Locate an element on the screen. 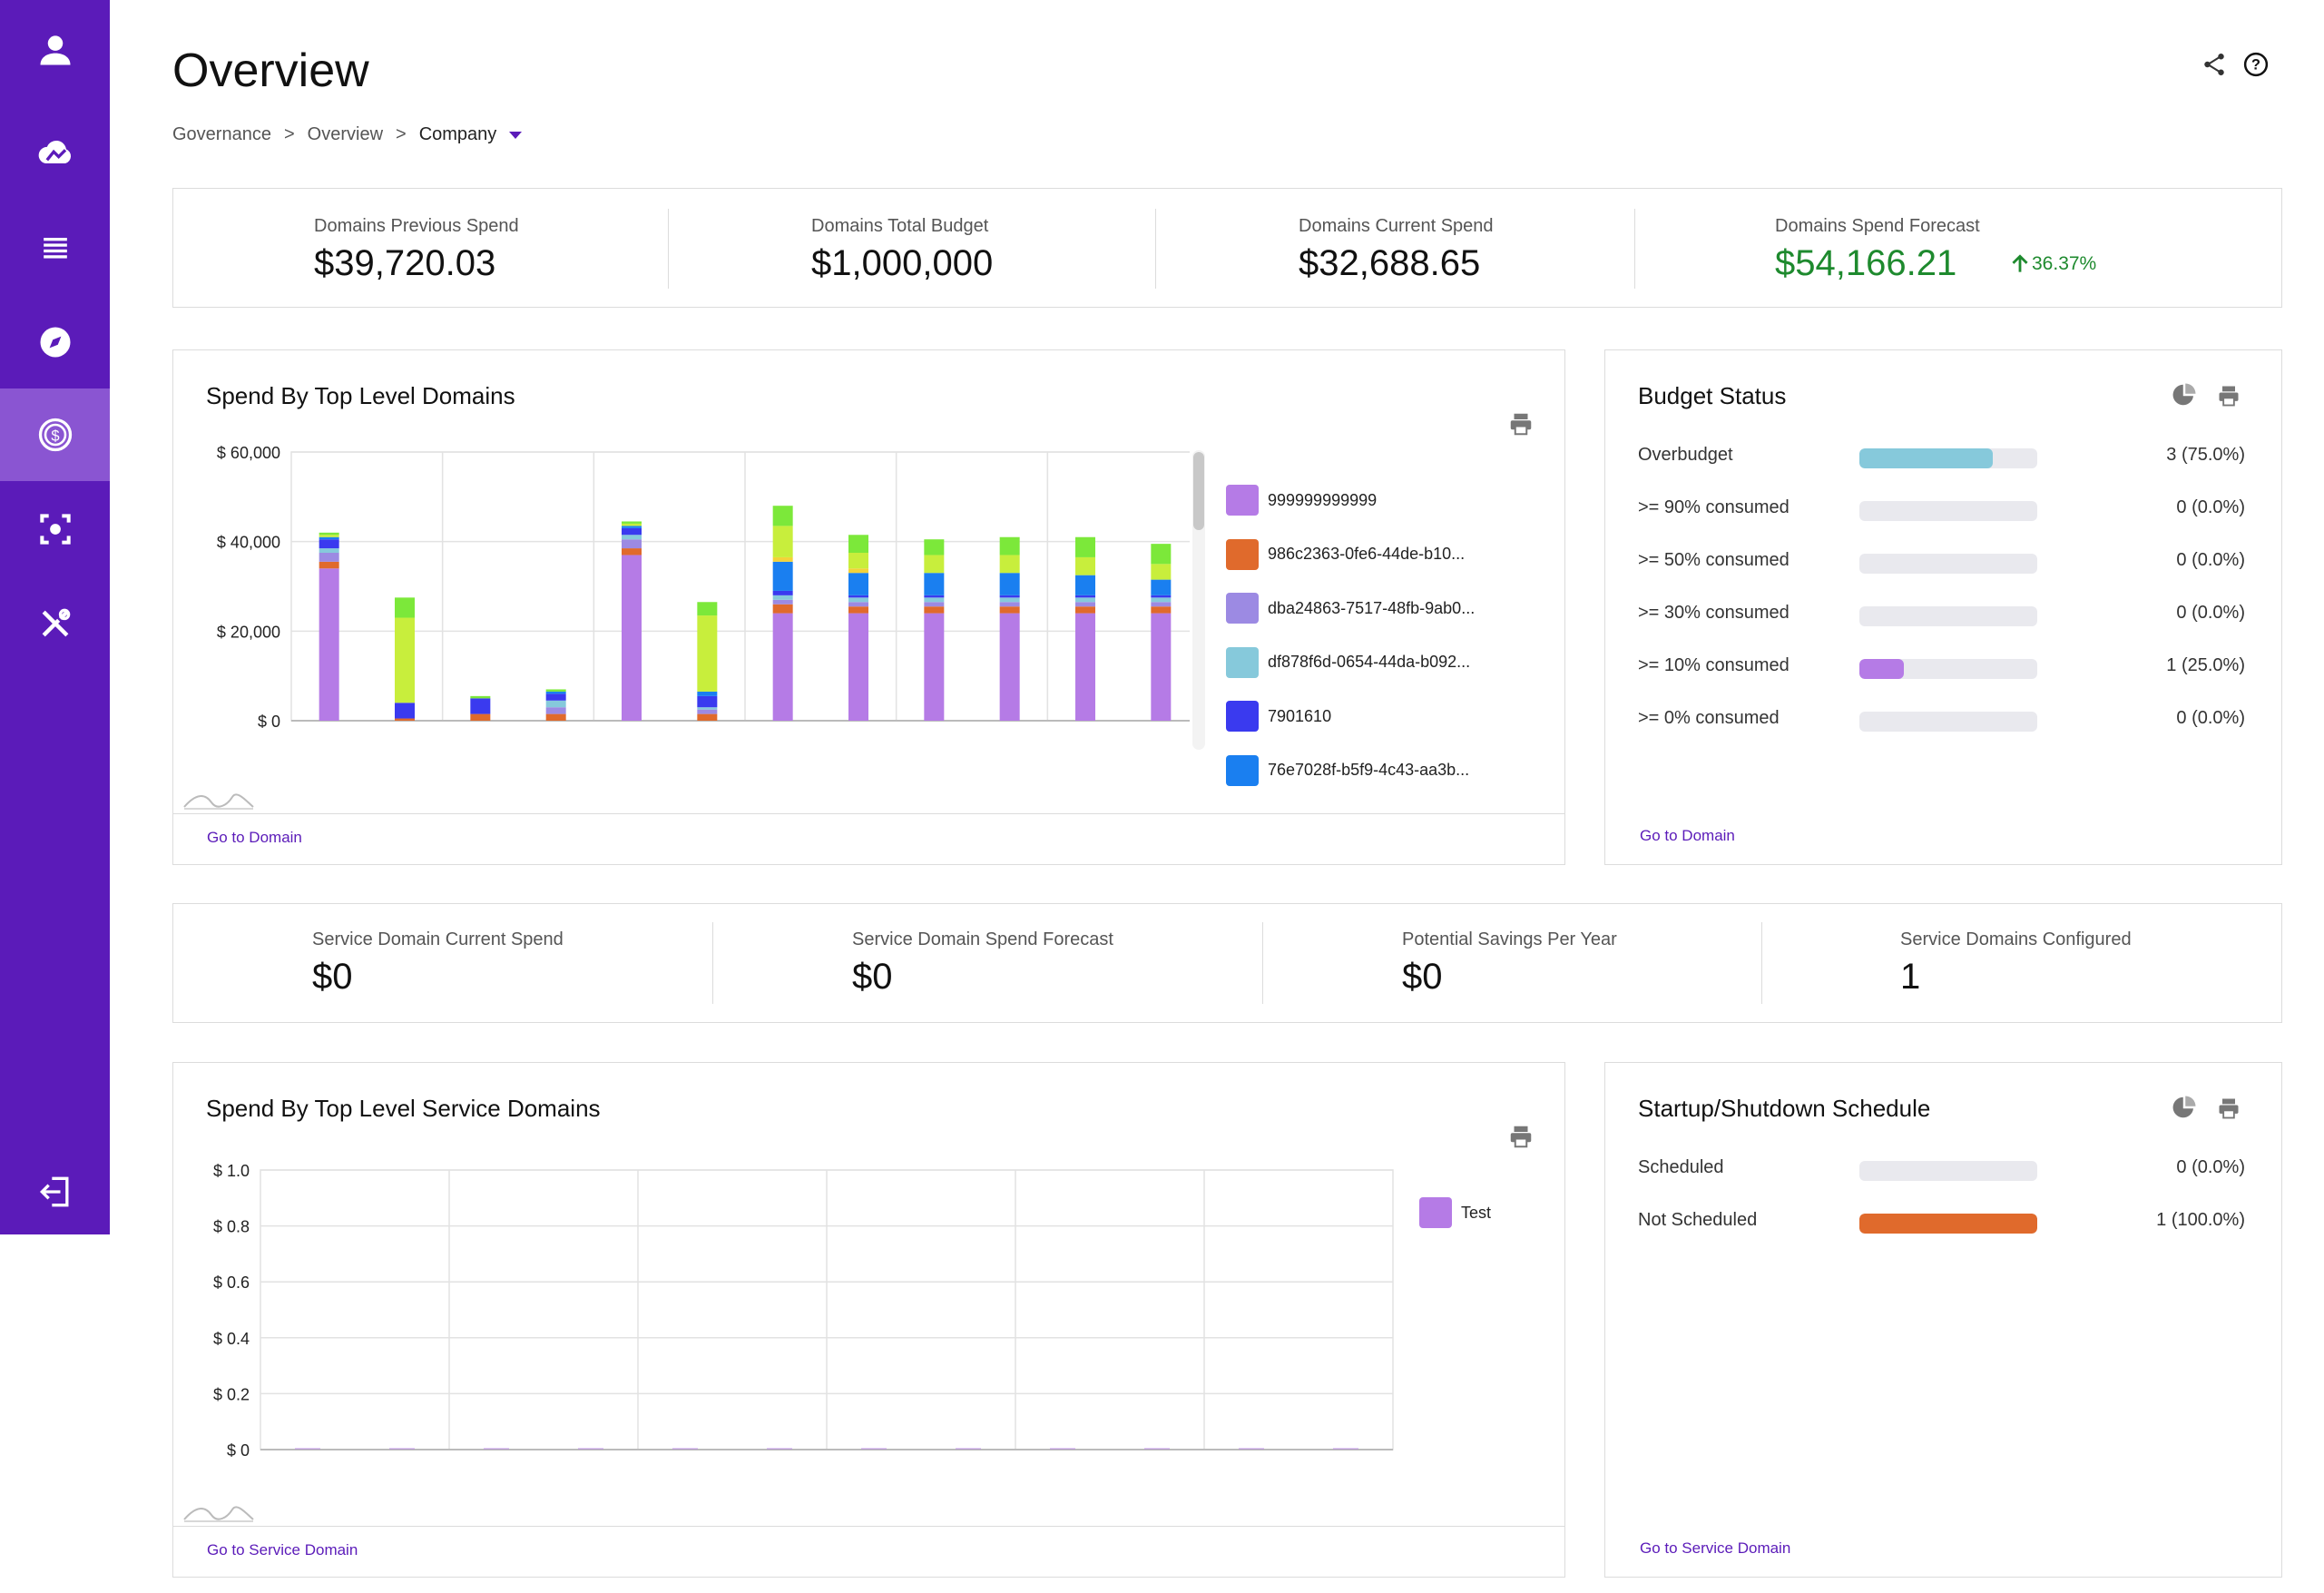  legend-item: Test is located at coordinates (1455, 1212).